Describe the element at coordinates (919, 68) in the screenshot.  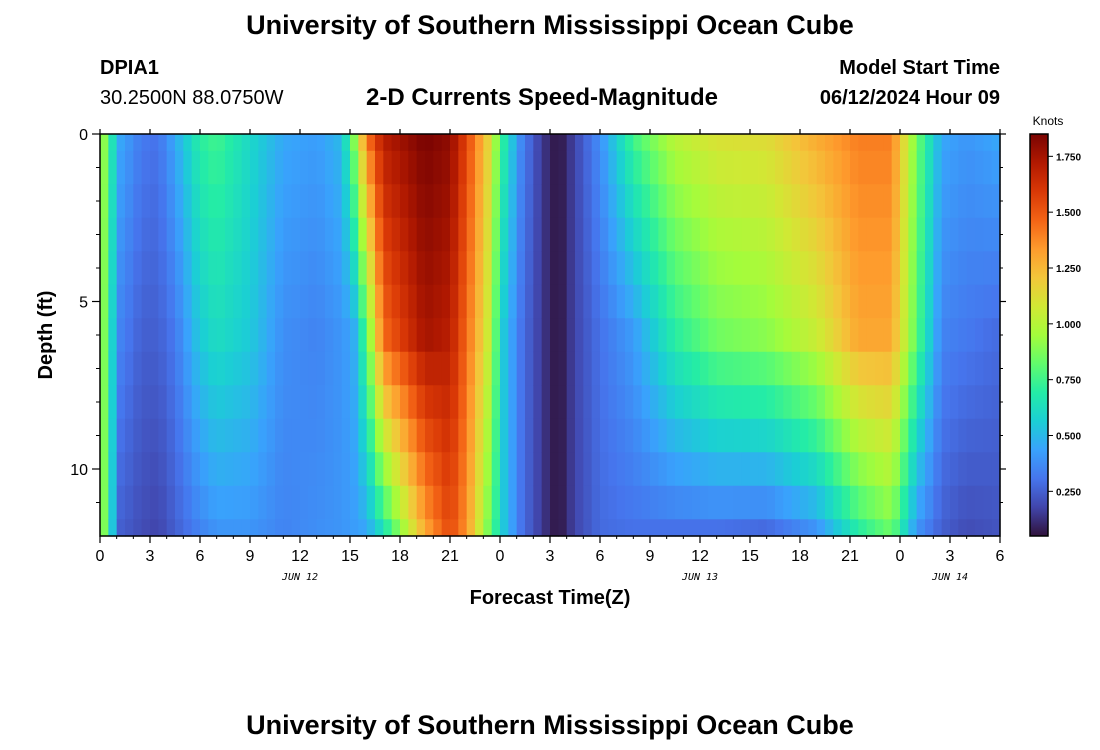
I see `model-start-label: Model Start Time` at that location.